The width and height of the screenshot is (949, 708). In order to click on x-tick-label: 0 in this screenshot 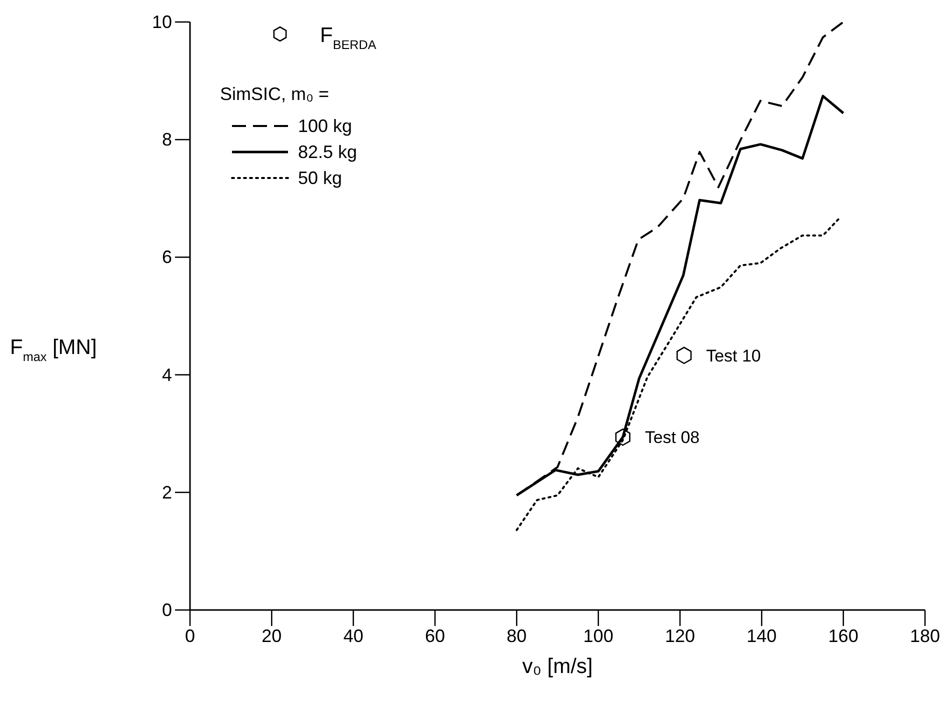, I will do `click(190, 636)`.